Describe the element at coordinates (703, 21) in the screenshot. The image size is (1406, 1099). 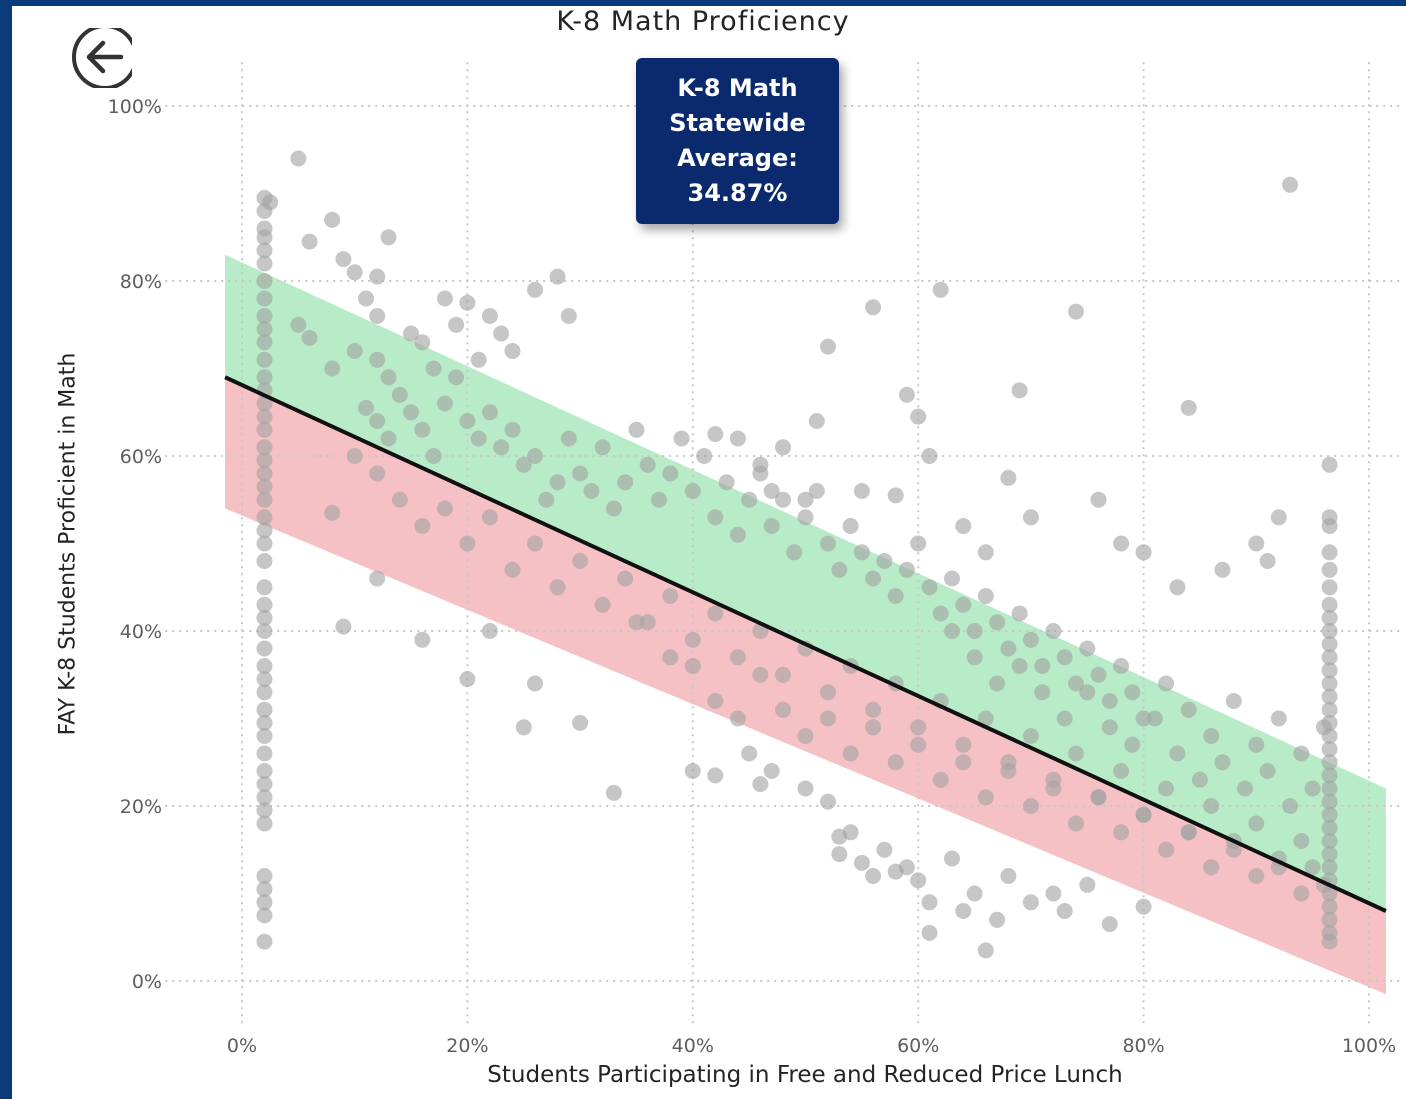
I see `chart-title: K-8 Math Proficiency` at that location.